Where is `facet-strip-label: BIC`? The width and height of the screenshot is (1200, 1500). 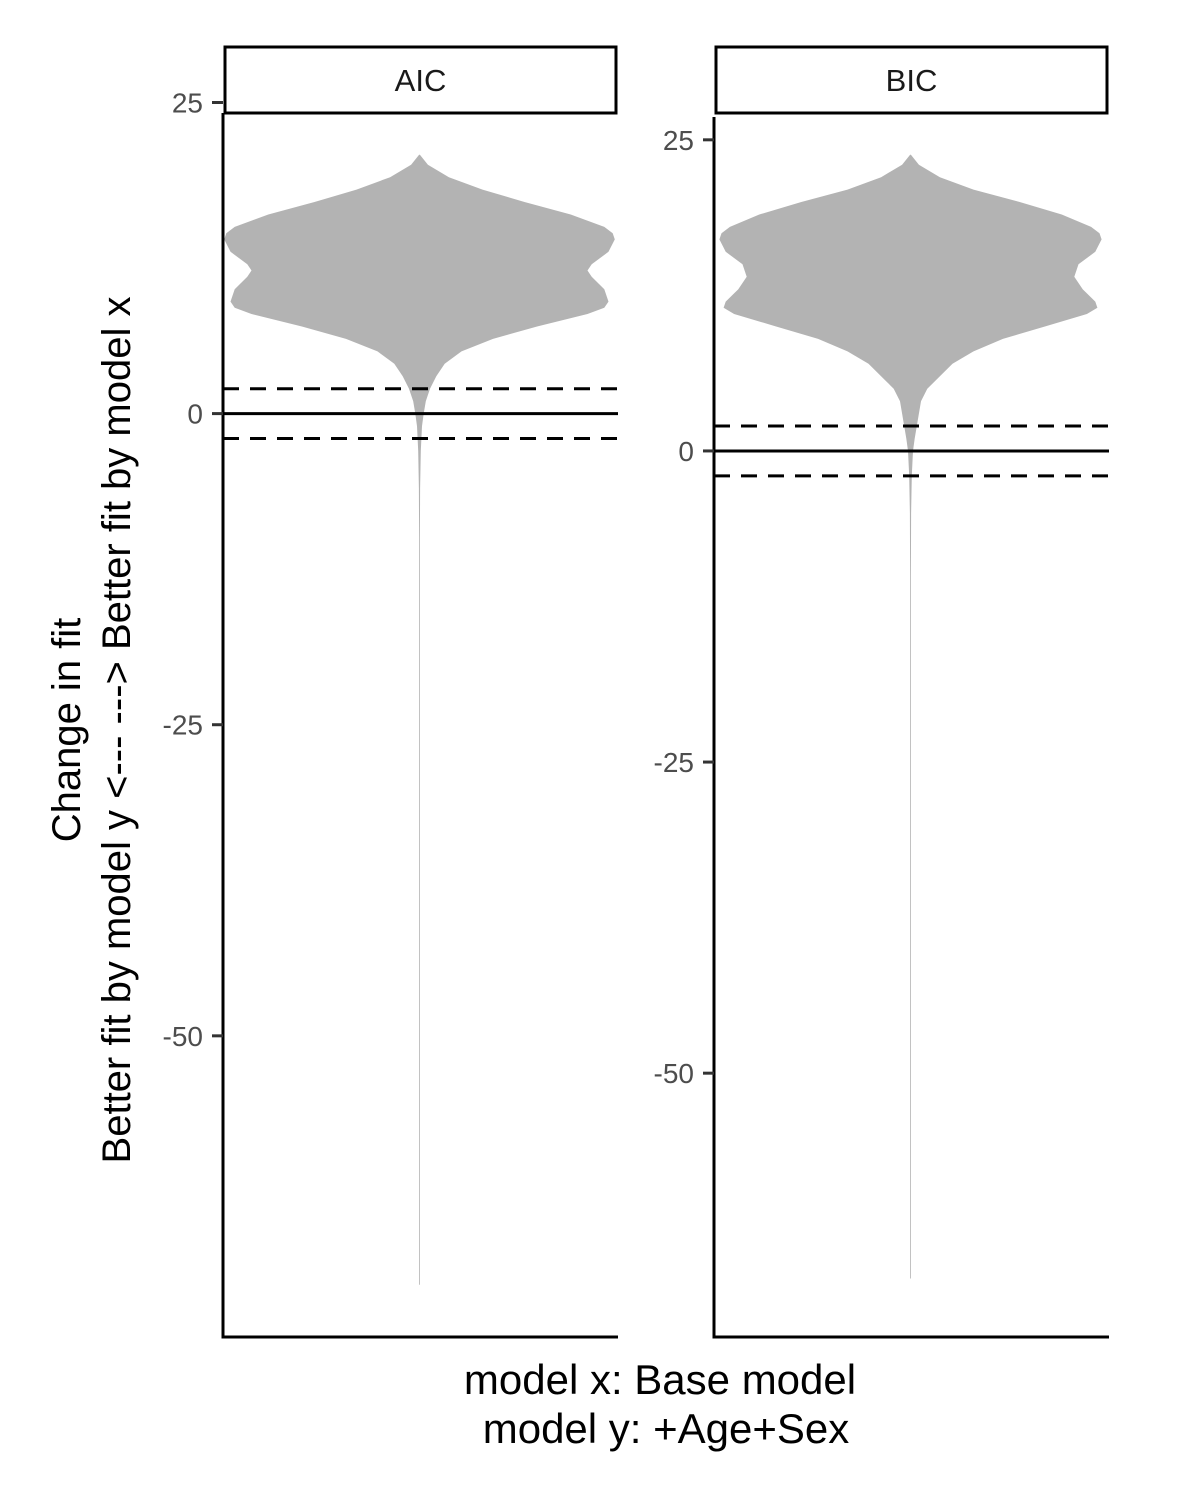 facet-strip-label: BIC is located at coordinates (912, 80).